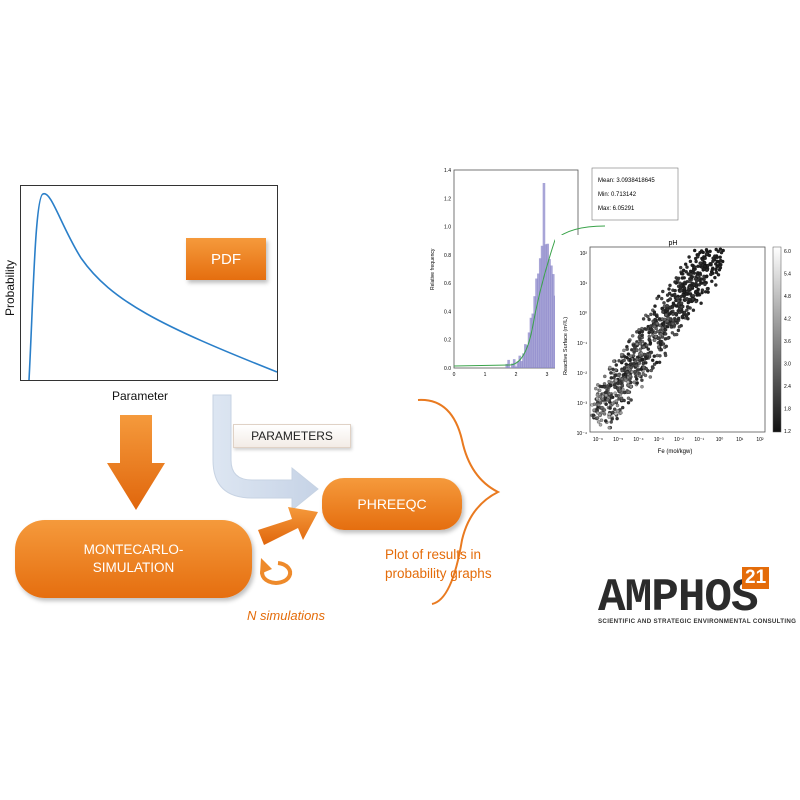 This screenshot has height=800, width=800. Describe the element at coordinates (760, 440) in the screenshot. I see `scatter-x-tick: 10²` at that location.